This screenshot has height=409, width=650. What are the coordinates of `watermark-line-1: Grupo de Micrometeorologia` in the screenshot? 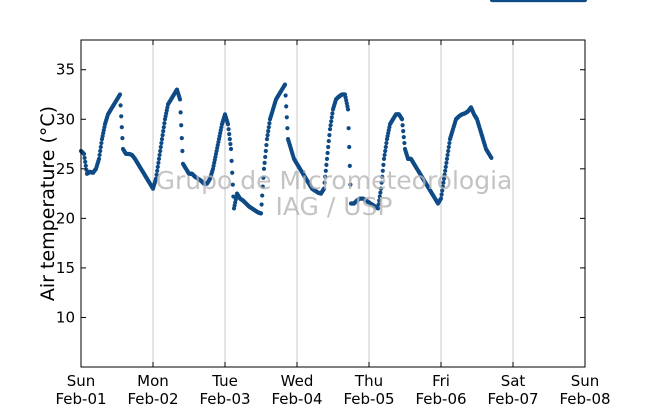 It's located at (334, 180).